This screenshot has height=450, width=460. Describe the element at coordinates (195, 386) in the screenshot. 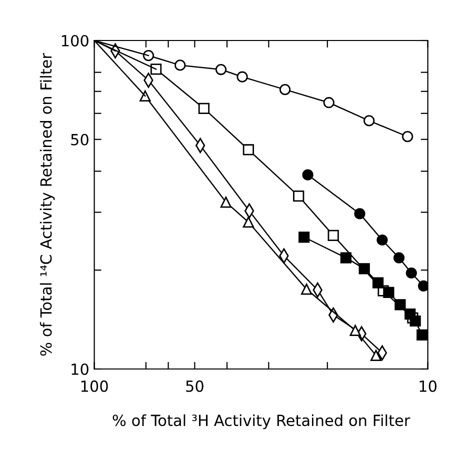

I see `x-tick-label: 50` at that location.